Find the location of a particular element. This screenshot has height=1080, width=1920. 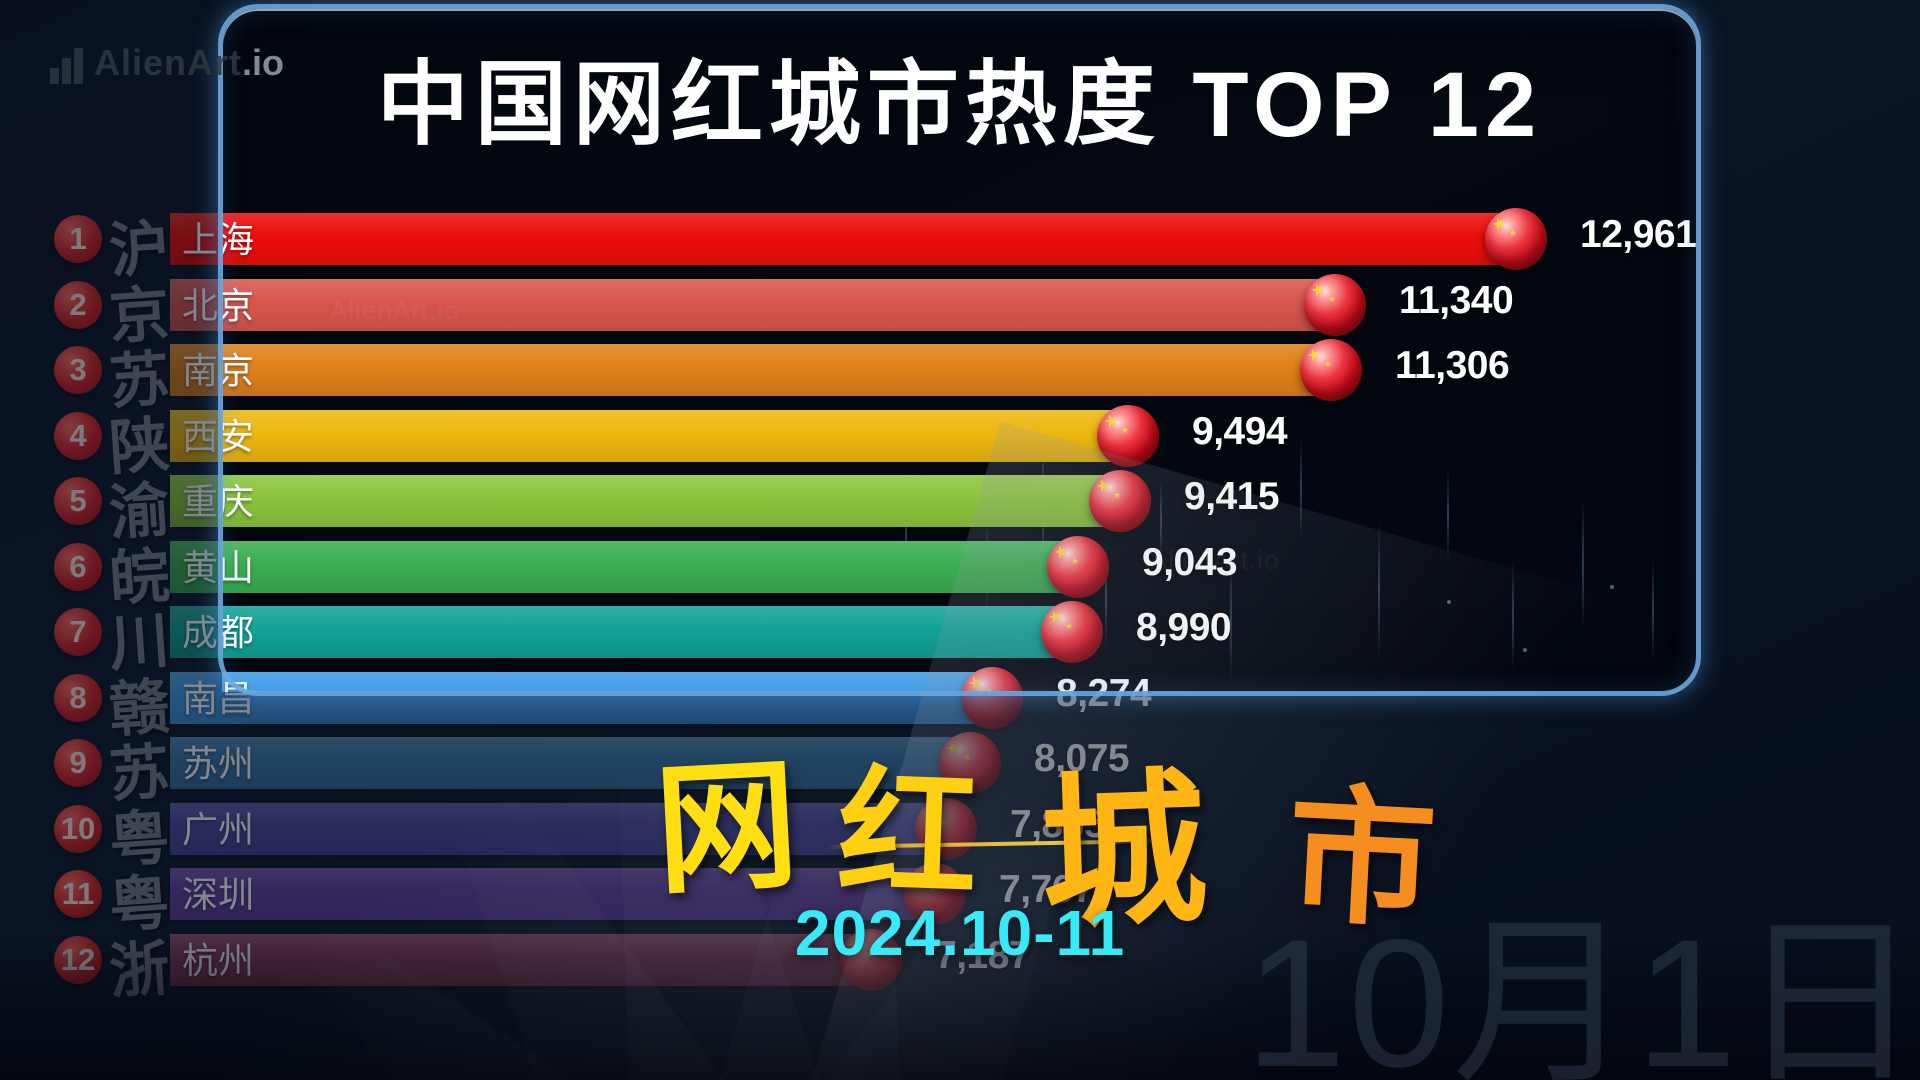

bar-value: 9,415 is located at coordinates (1232, 496).